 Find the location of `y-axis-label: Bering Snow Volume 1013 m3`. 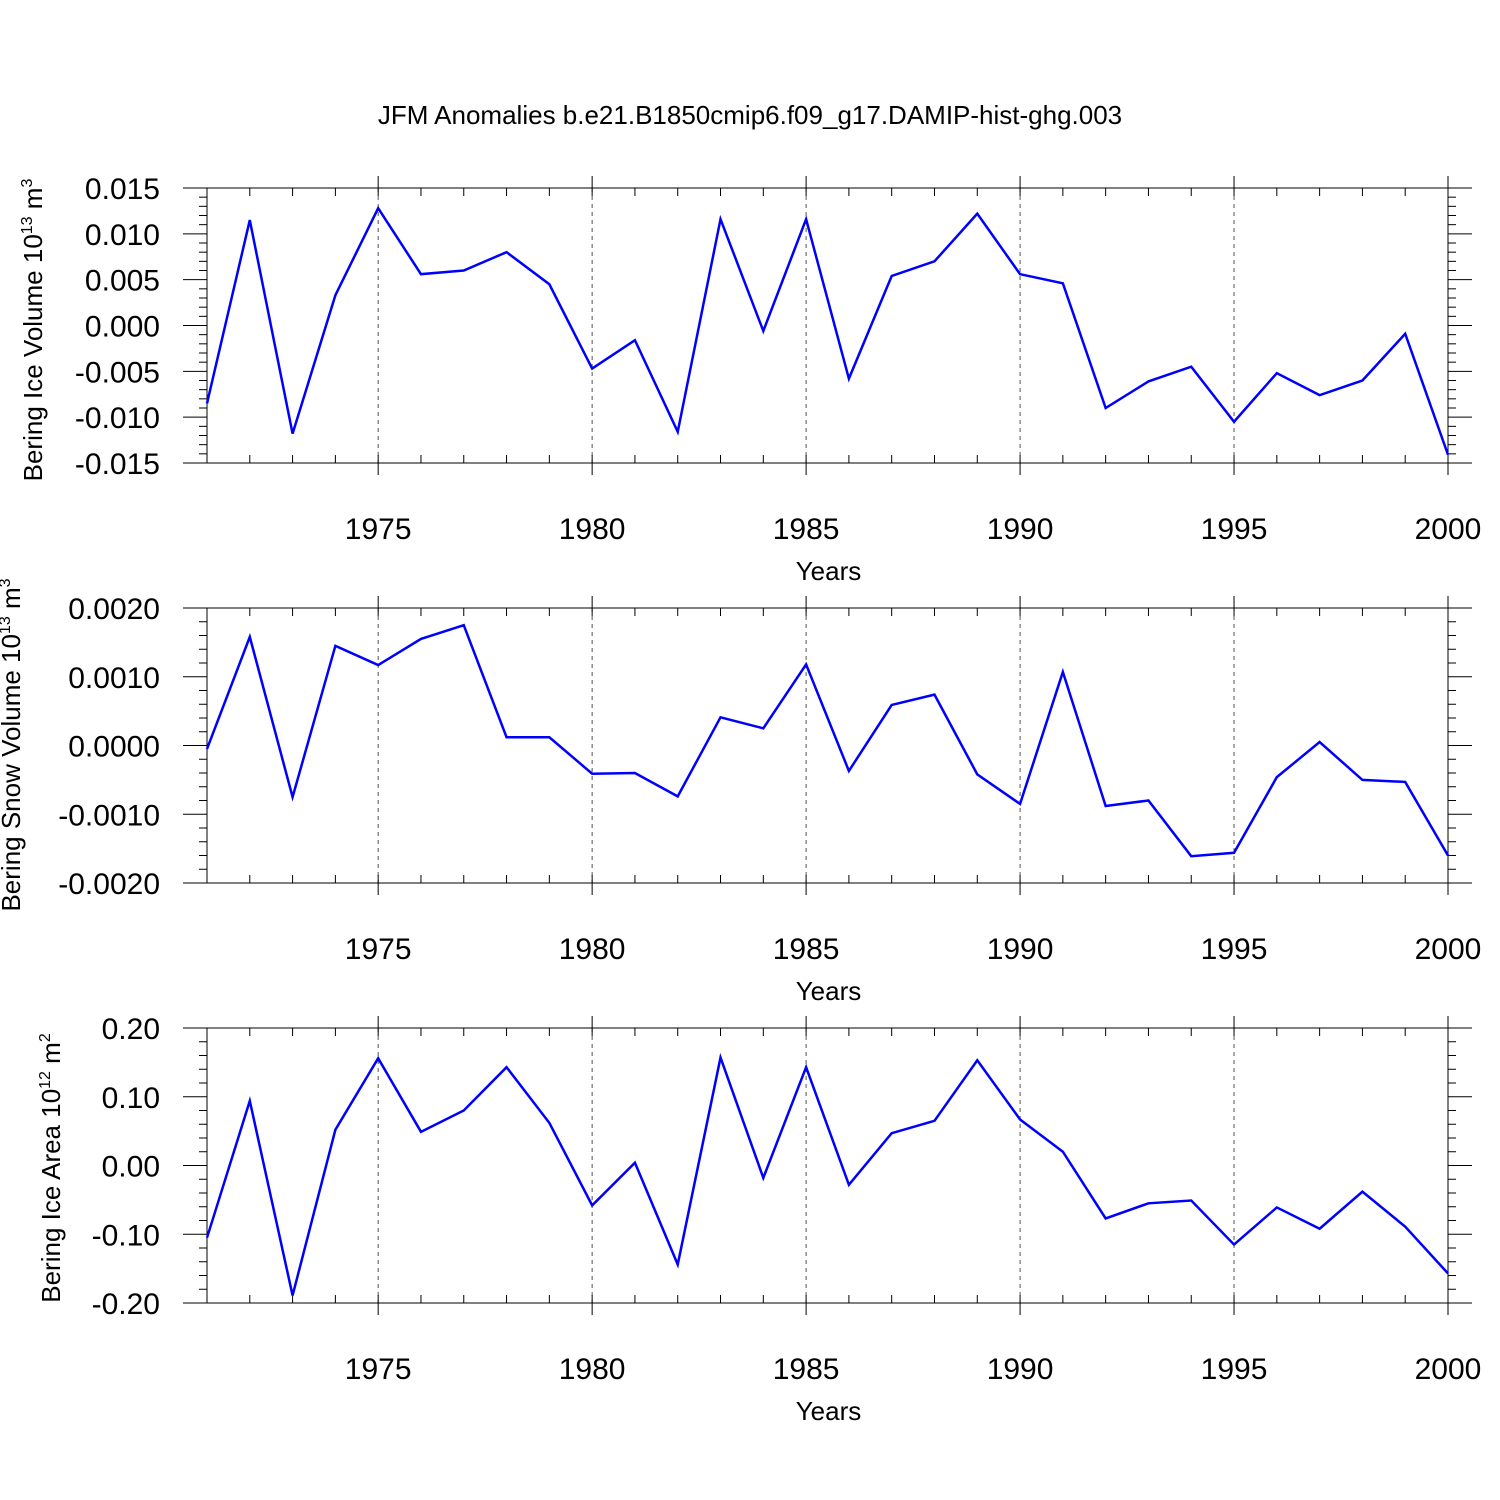

y-axis-label: Bering Snow Volume 1013 m3 is located at coordinates (13, 744).